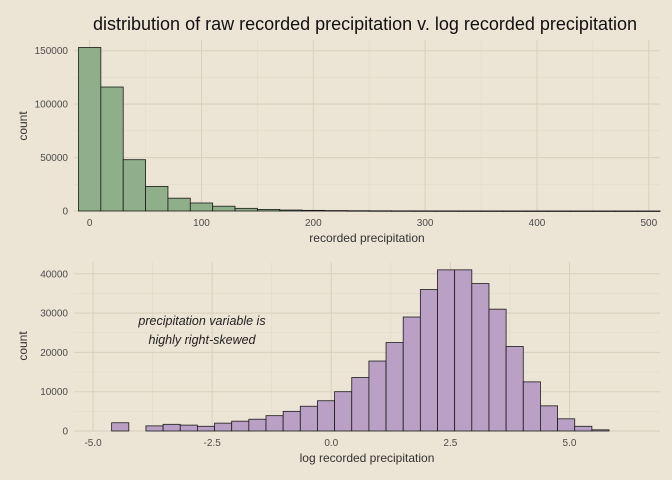 The image size is (672, 480). What do you see at coordinates (331, 443) in the screenshot?
I see `x-tick-label: 0.0` at bounding box center [331, 443].